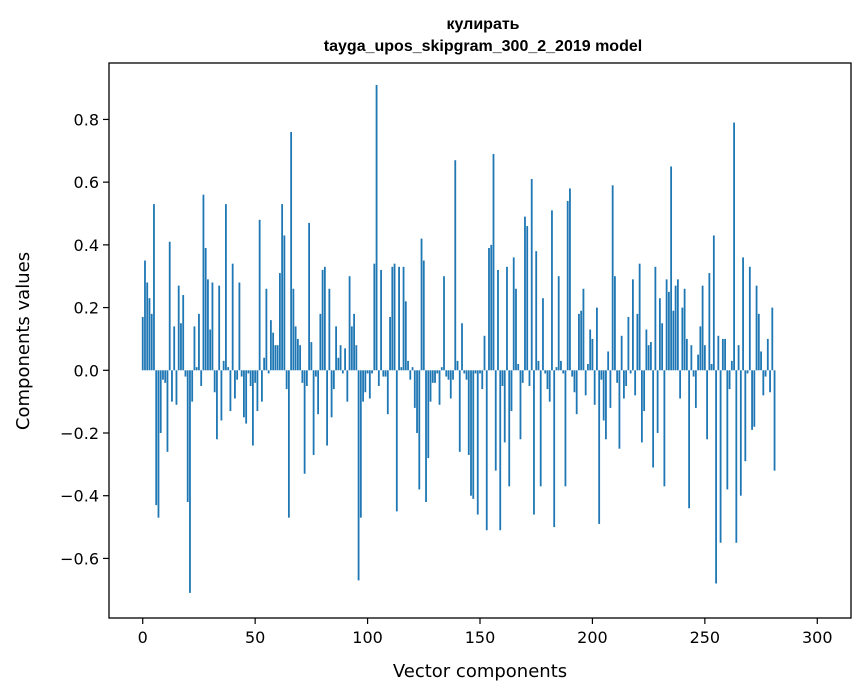 The image size is (867, 700). What do you see at coordinates (592, 637) in the screenshot?
I see `x-tick-label: 200` at bounding box center [592, 637].